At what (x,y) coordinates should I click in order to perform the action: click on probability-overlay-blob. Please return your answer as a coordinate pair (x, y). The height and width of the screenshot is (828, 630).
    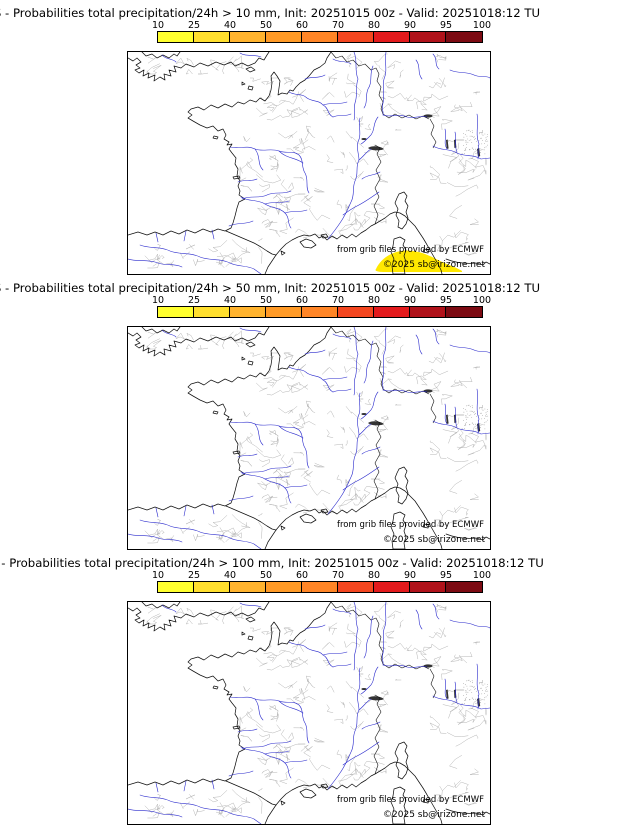
    Looking at the image, I should click on (418, 261).